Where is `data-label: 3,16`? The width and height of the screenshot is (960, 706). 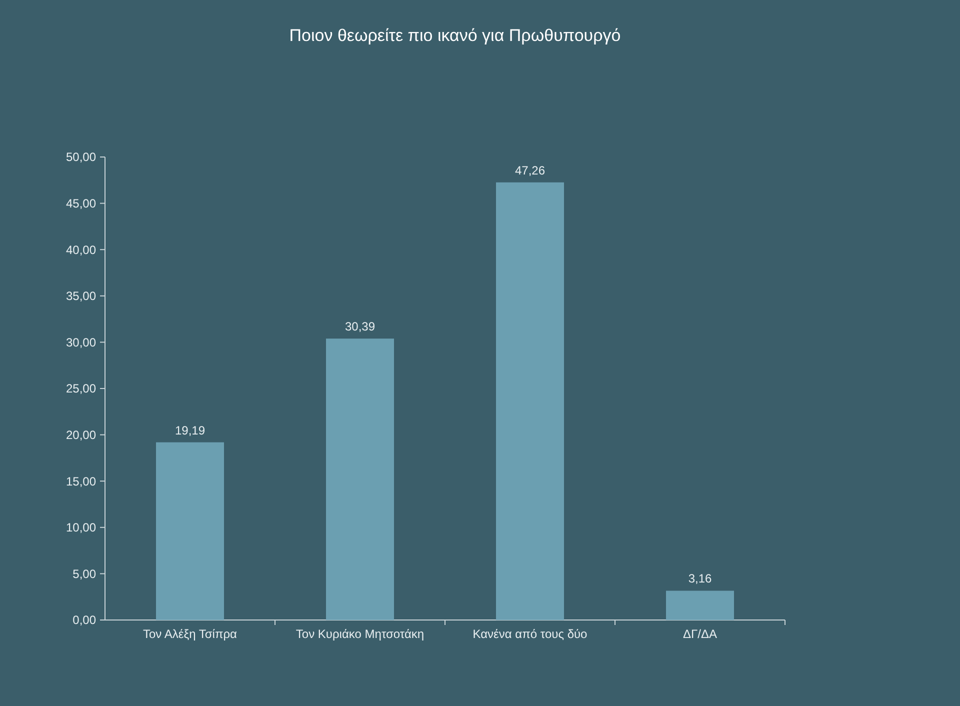
data-label: 3,16 is located at coordinates (700, 579).